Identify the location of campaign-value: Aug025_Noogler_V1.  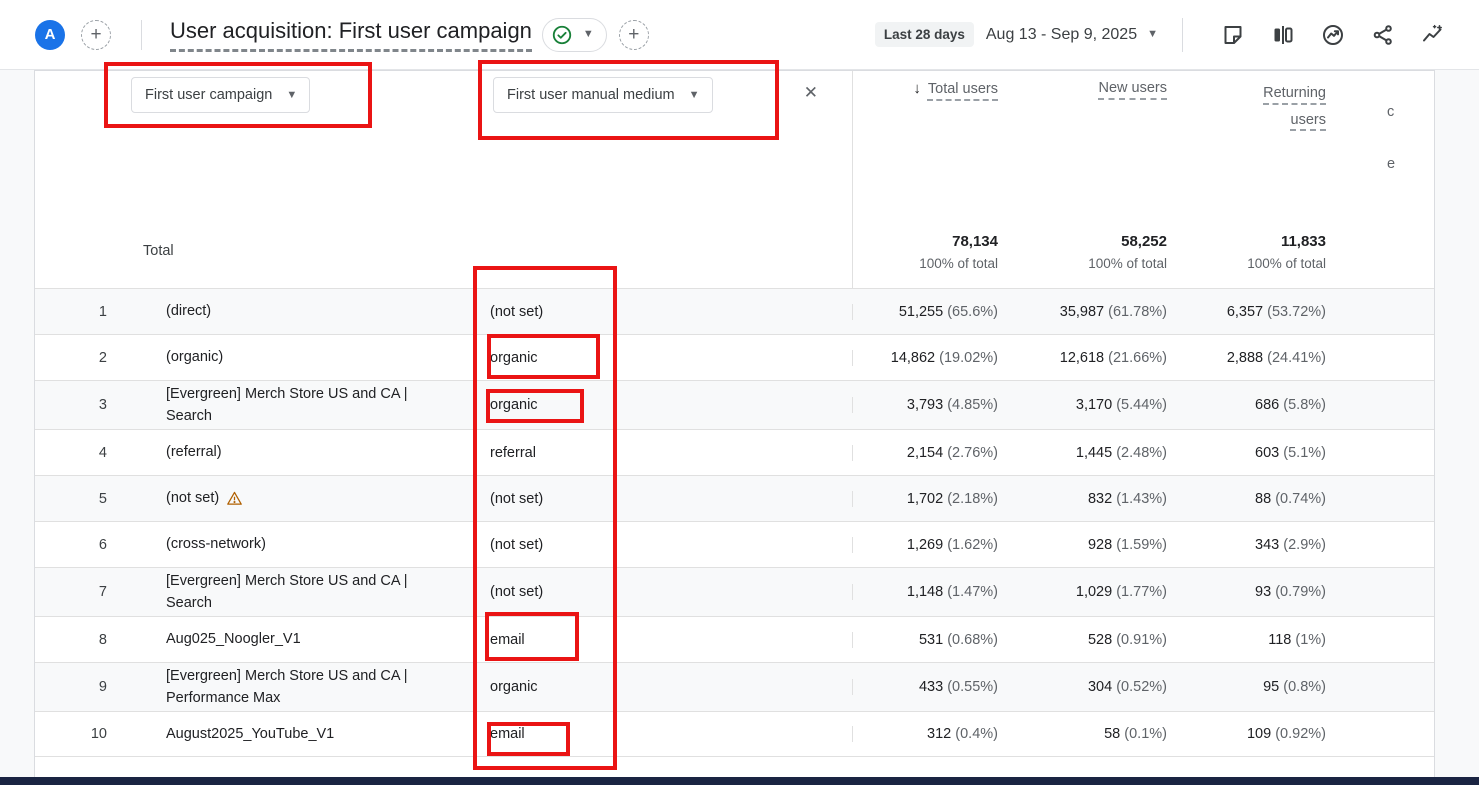
(233, 639).